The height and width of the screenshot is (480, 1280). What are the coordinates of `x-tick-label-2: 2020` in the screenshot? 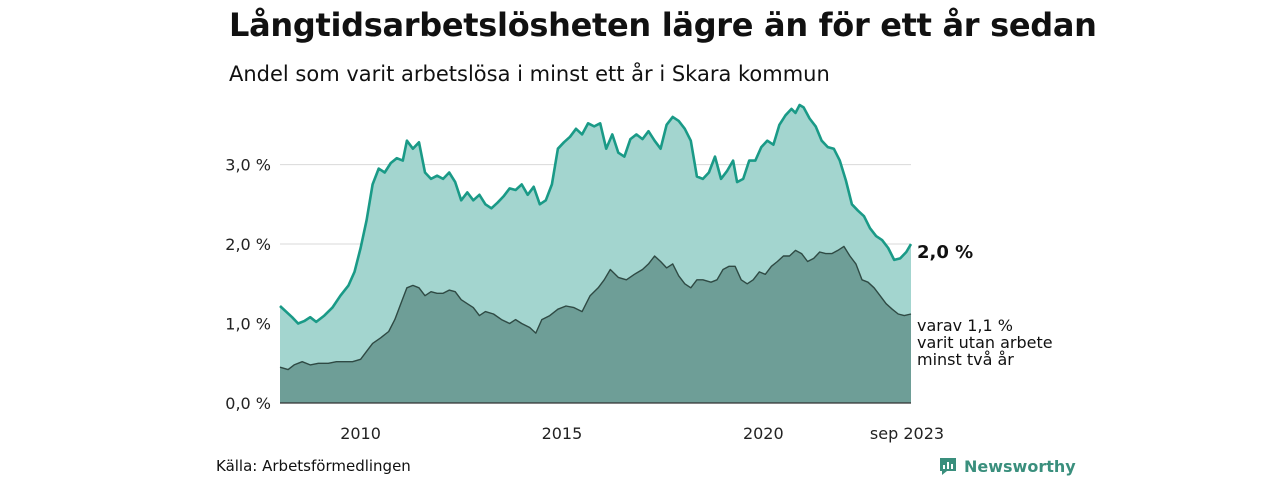 It's located at (763, 433).